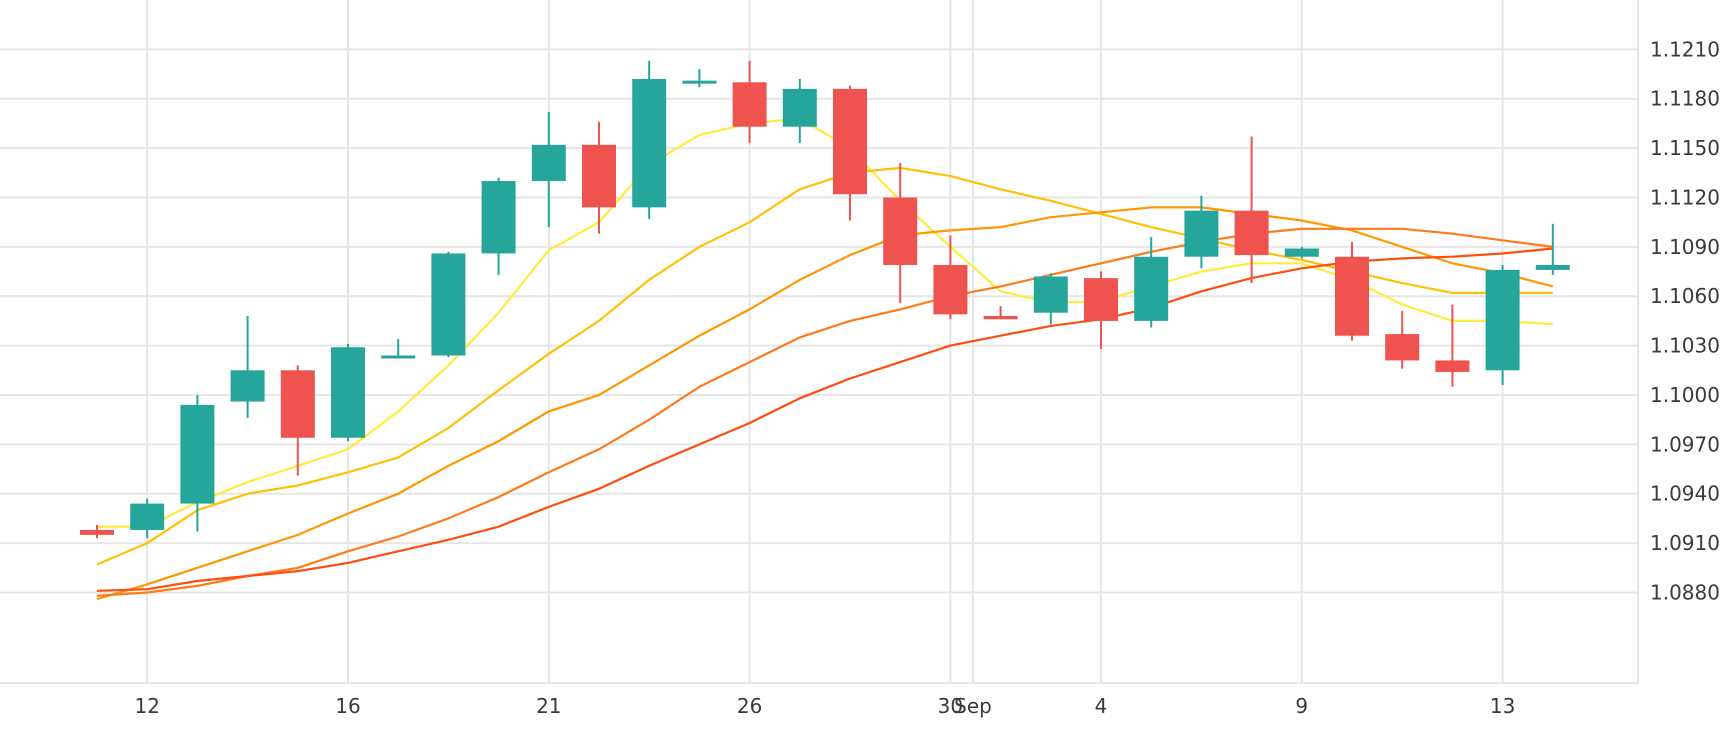  Describe the element at coordinates (1685, 592) in the screenshot. I see `y-tick-label: 1.0880` at that location.